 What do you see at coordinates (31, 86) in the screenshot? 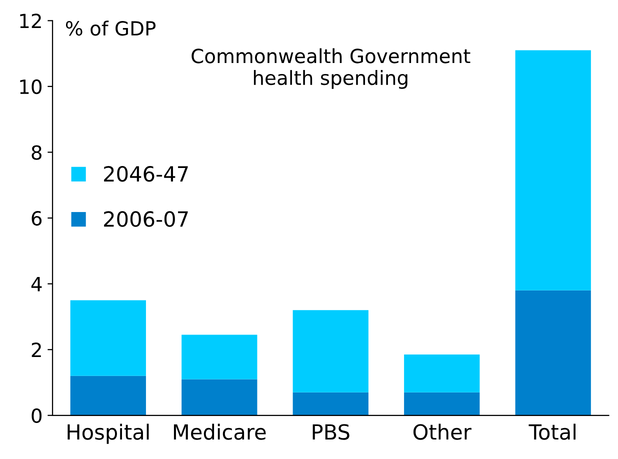
I see `y-tick-label: 10` at bounding box center [31, 86].